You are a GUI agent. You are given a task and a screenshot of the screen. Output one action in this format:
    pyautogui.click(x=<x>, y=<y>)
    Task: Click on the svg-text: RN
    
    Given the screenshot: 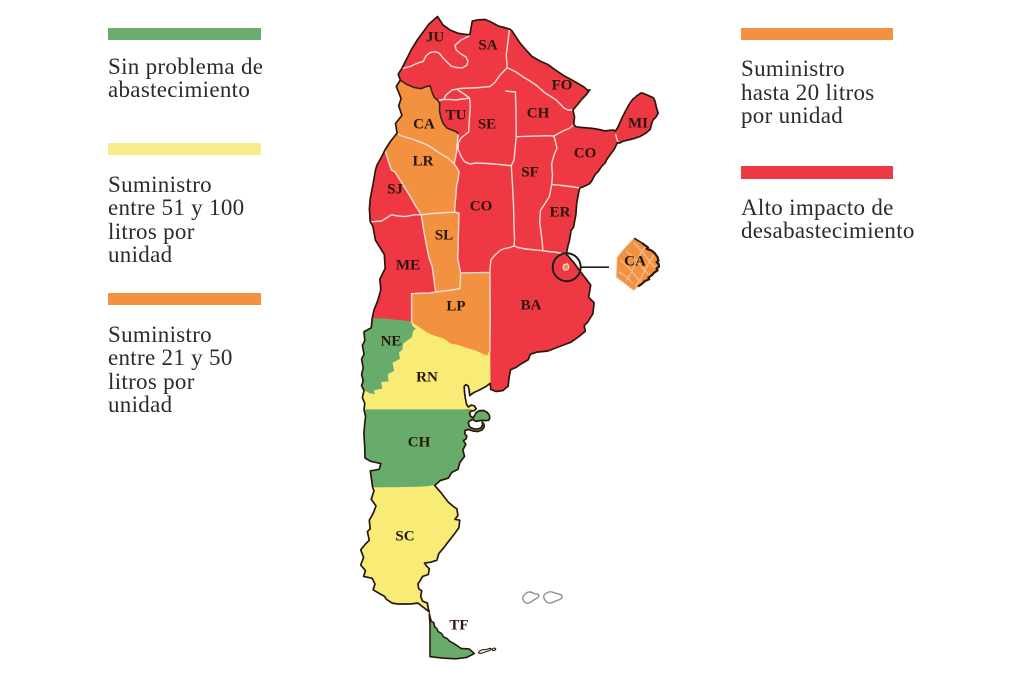 What is the action you would take?
    pyautogui.click(x=427, y=377)
    